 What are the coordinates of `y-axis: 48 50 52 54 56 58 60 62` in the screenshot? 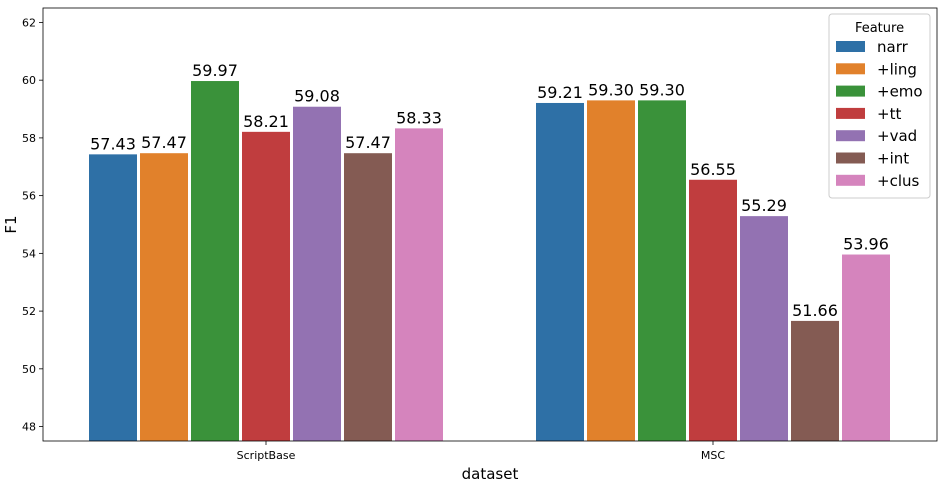 It's located at (32, 225).